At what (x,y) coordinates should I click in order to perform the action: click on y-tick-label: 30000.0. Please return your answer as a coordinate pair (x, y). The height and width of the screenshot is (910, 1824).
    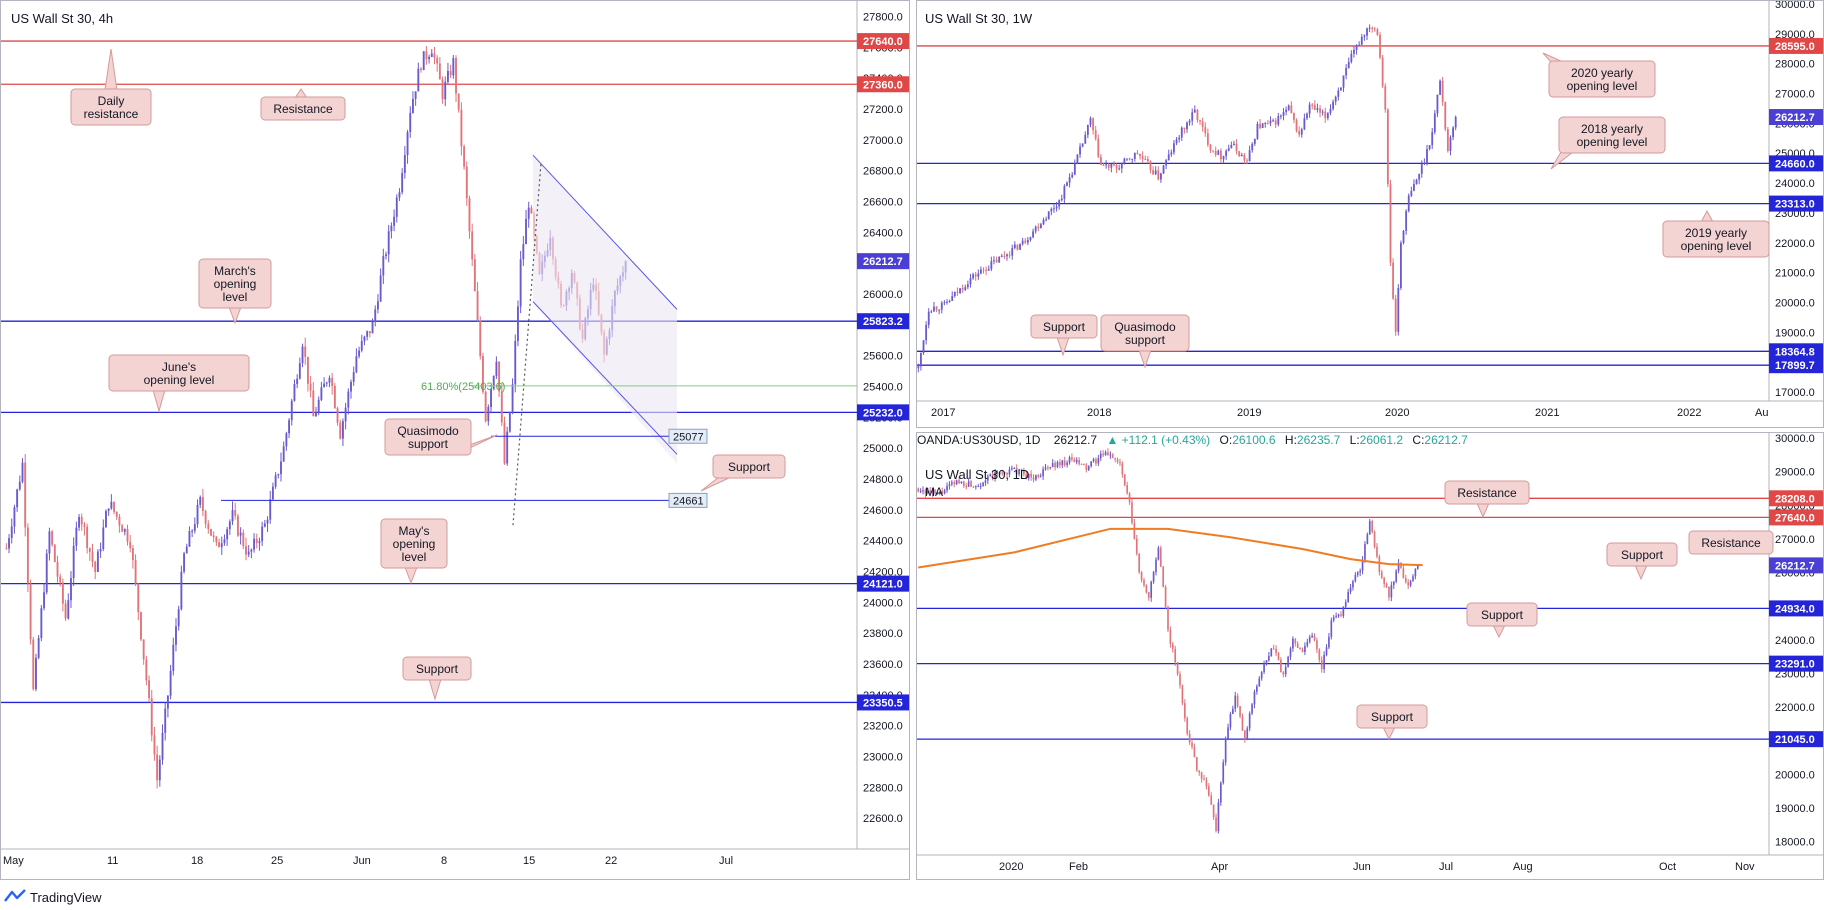
    Looking at the image, I should click on (1795, 439).